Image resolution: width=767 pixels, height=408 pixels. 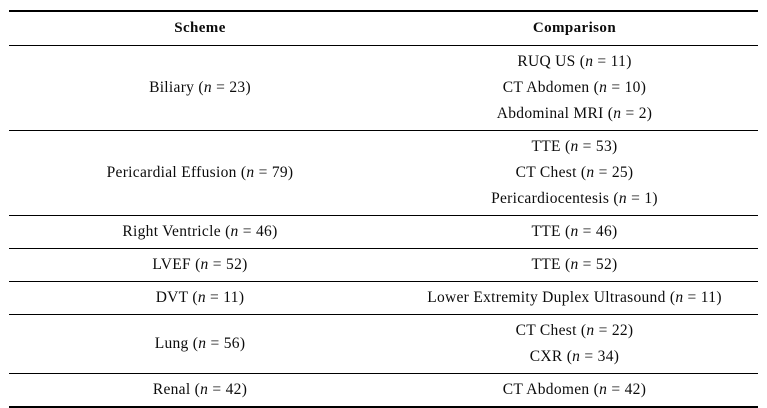 I want to click on column-header-scheme: Scheme, so click(x=200, y=28).